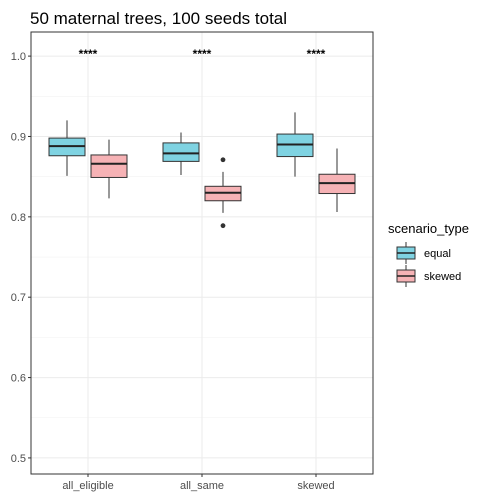 The height and width of the screenshot is (500, 500). Describe the element at coordinates (87, 486) in the screenshot. I see `x-tick-label: all_eligible` at that location.